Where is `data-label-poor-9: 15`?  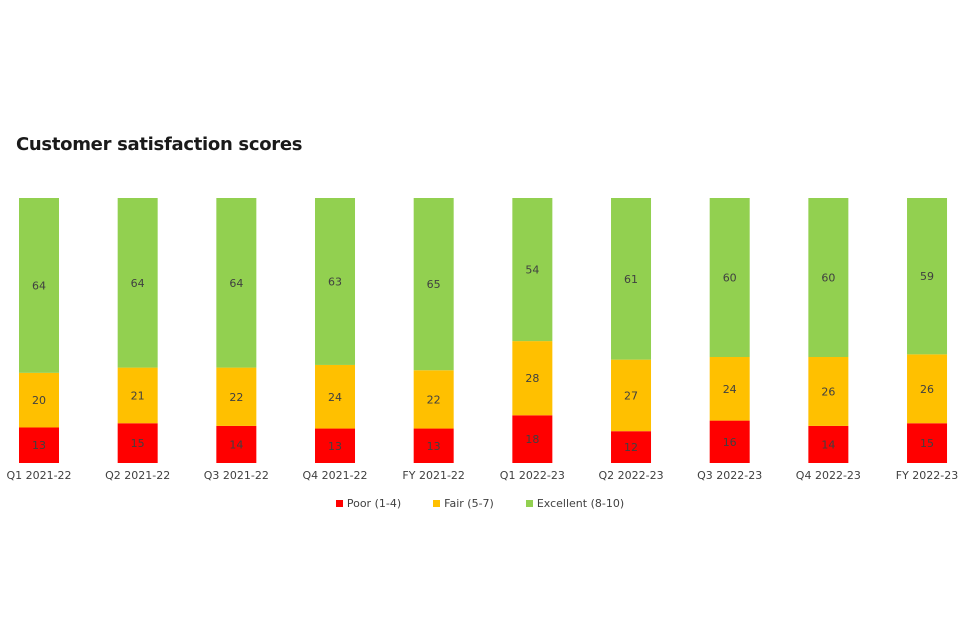
data-label-poor-9: 15 is located at coordinates (927, 443).